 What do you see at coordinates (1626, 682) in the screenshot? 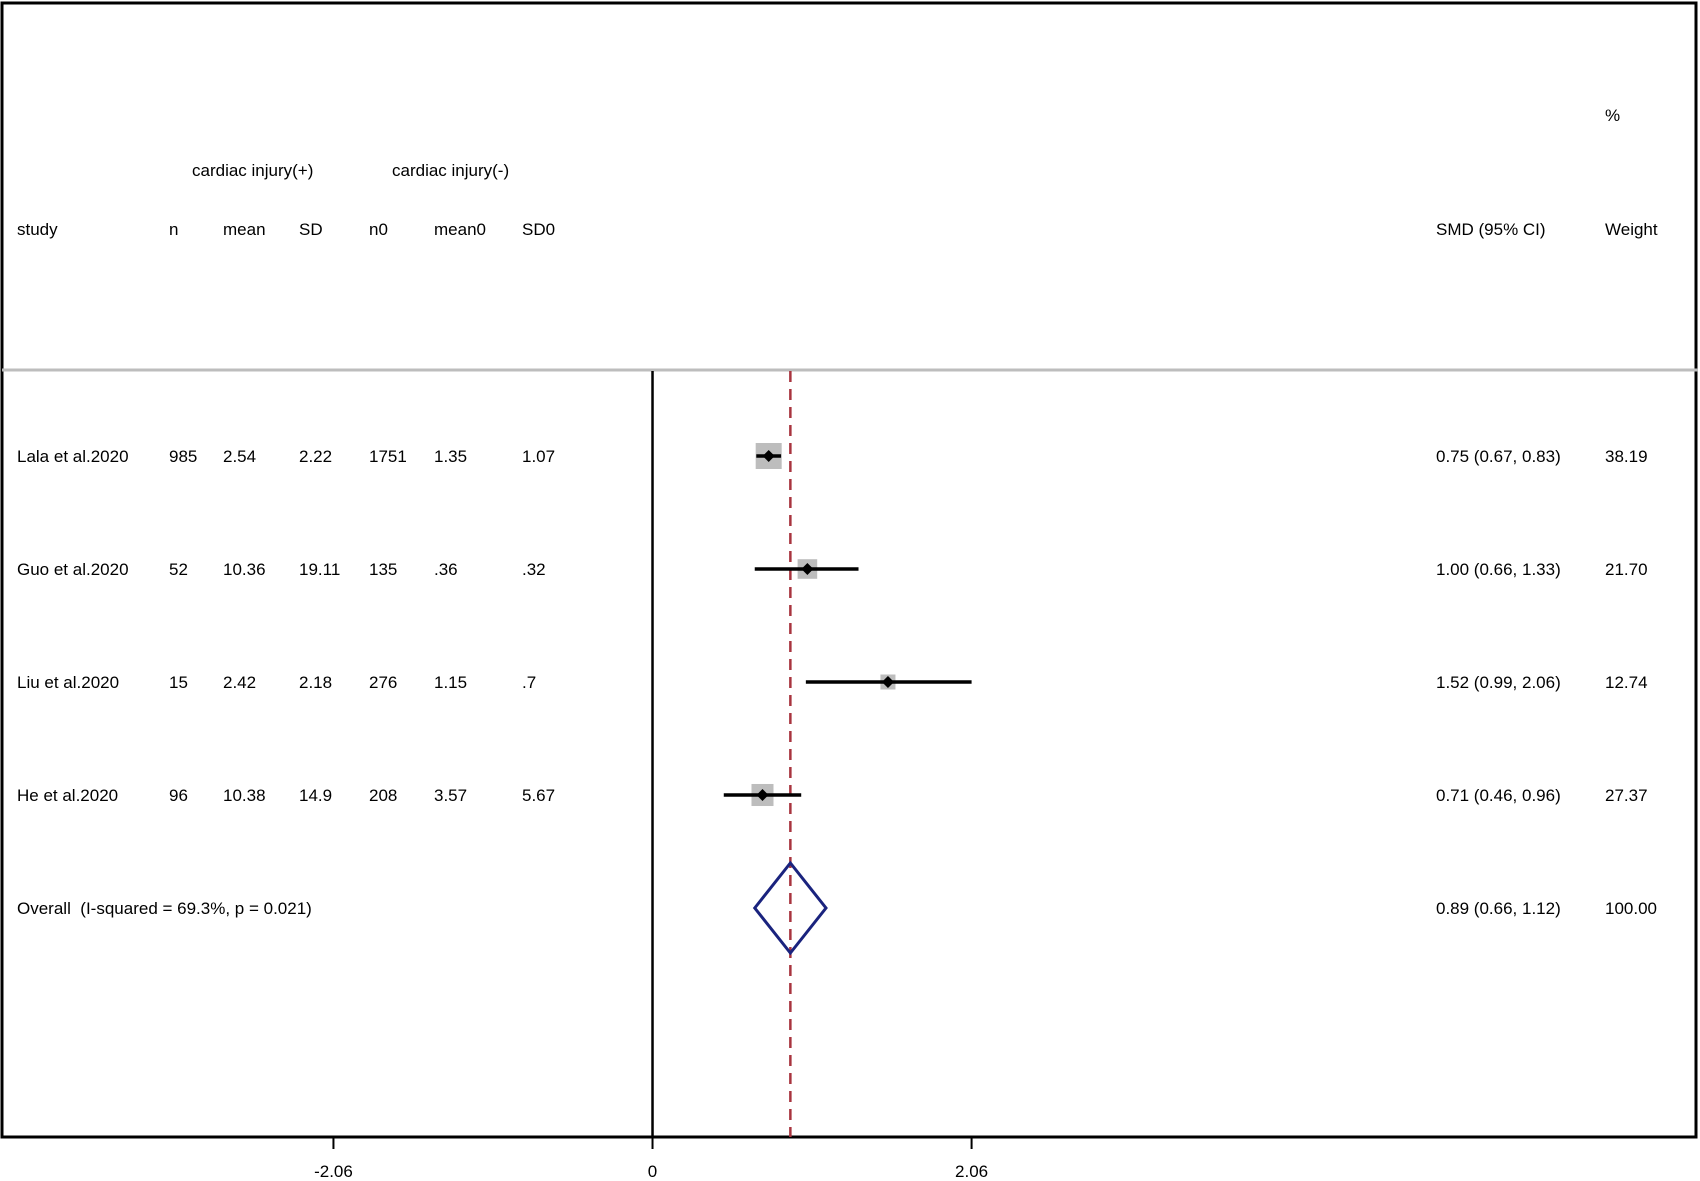
I see `study-weight: 12.74` at bounding box center [1626, 682].